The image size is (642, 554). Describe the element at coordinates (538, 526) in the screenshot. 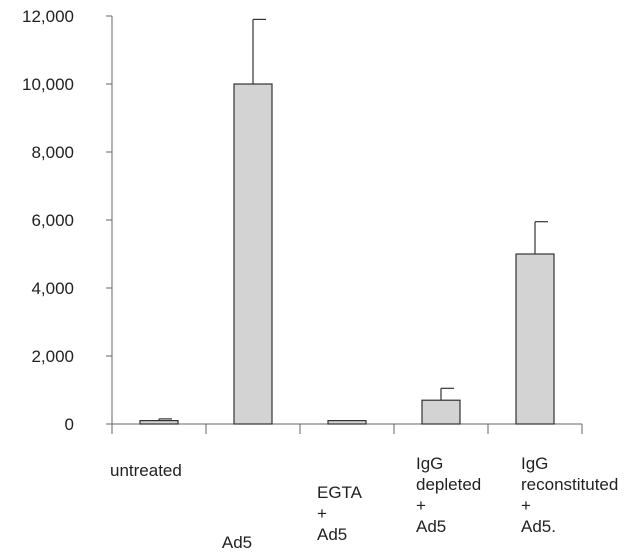

I see `category-label-line: Ad5.` at that location.